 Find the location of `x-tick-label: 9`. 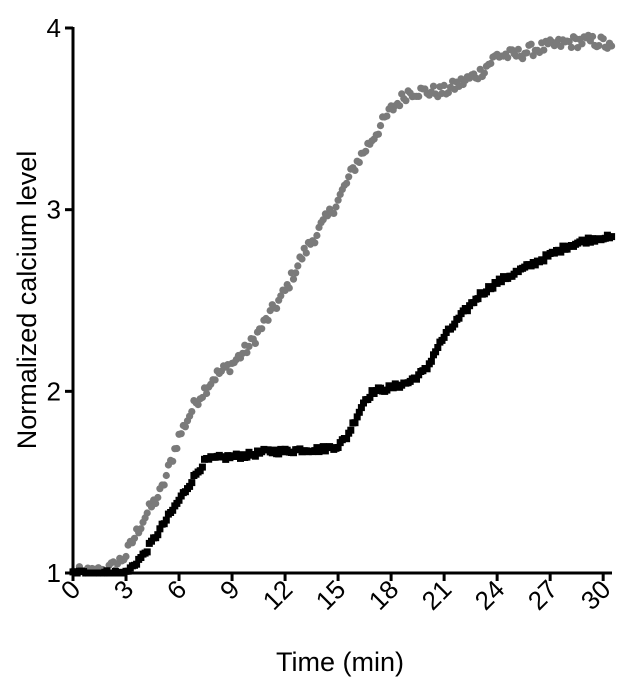

x-tick-label: 9 is located at coordinates (229, 589).